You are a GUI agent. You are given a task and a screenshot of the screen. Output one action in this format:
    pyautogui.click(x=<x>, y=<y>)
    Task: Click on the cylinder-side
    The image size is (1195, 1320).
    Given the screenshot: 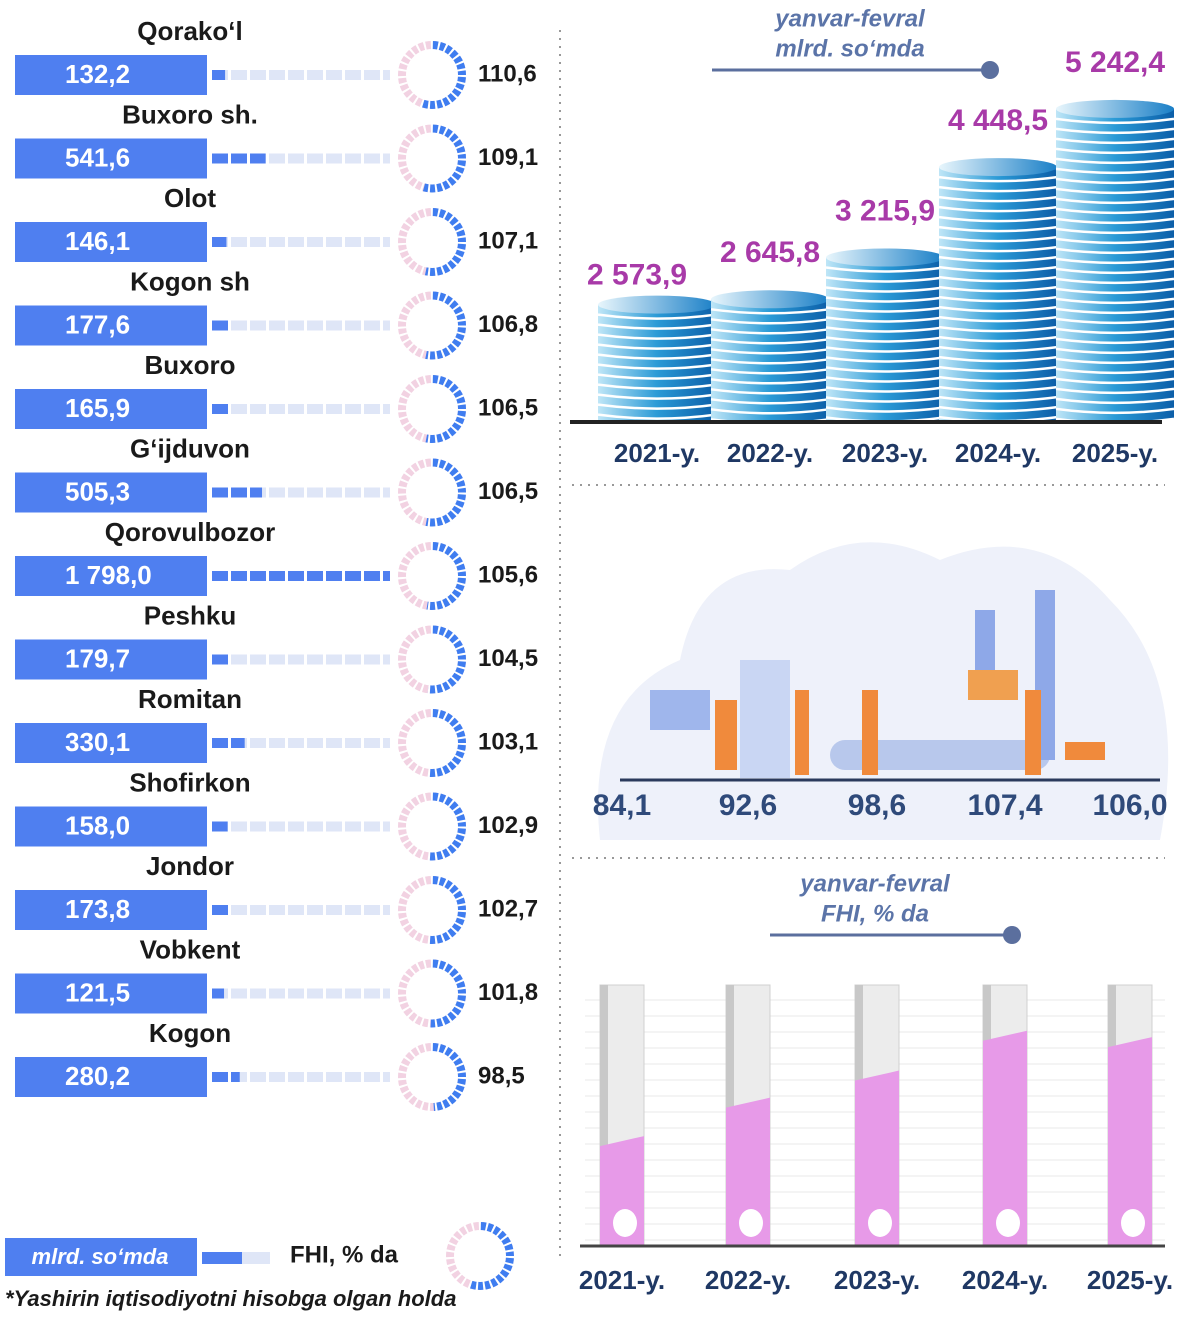 What is the action you would take?
    pyautogui.click(x=604, y=1115)
    